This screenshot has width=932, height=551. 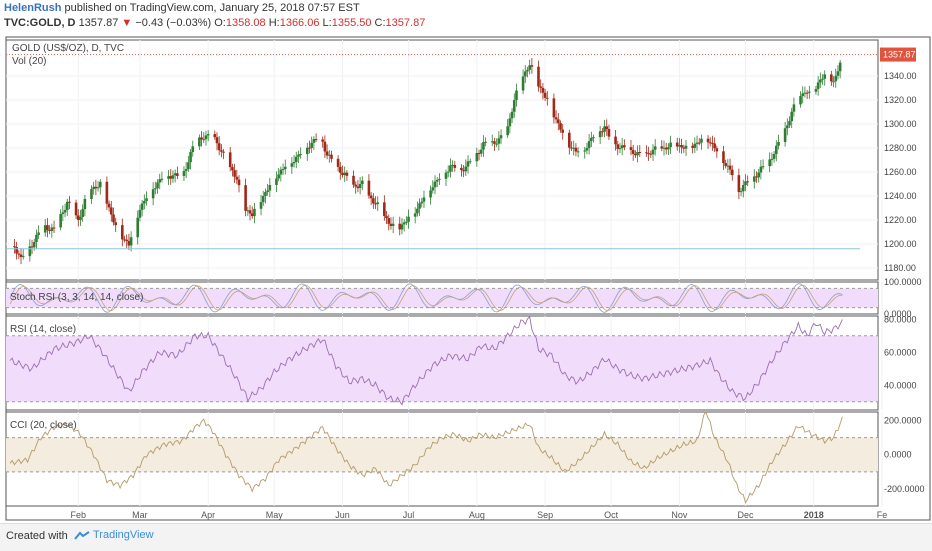 What do you see at coordinates (900, 76) in the screenshot?
I see `y-tick-label: 1340.00` at bounding box center [900, 76].